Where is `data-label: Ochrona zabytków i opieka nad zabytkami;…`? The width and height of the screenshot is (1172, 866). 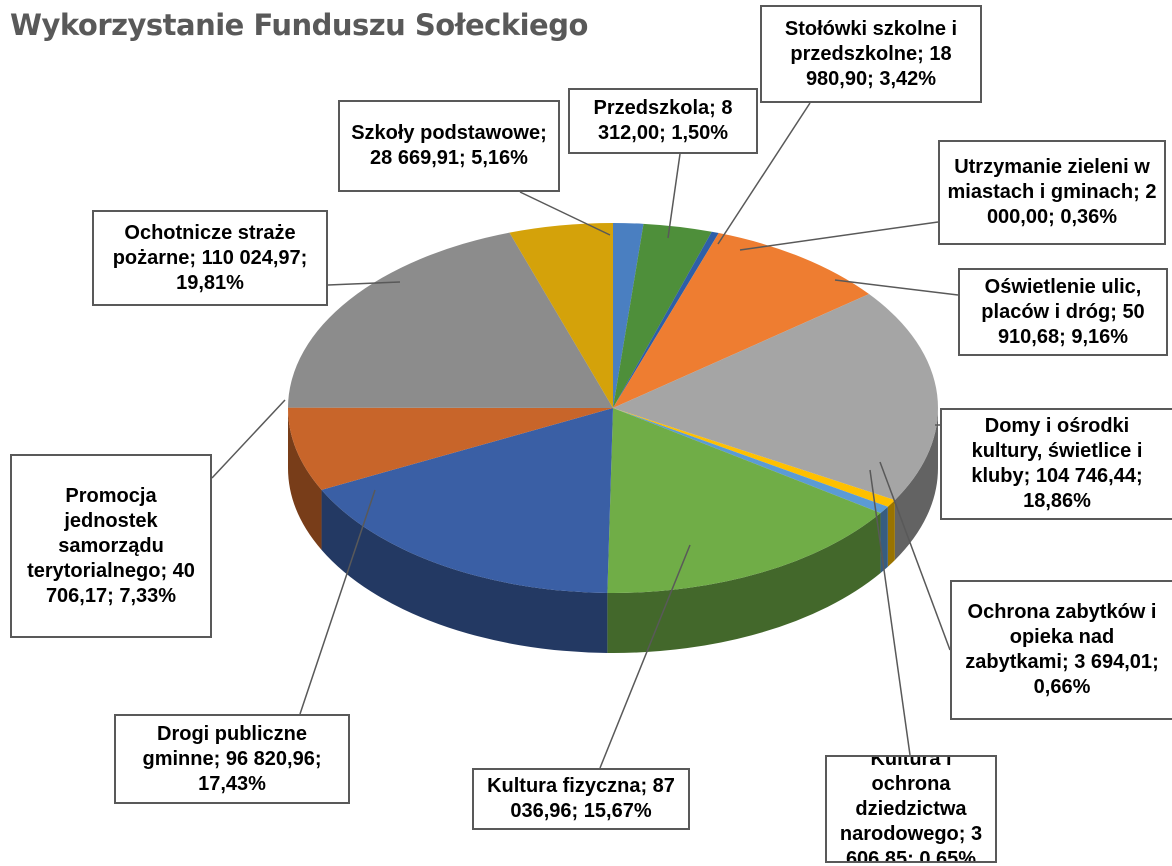
data-label: Ochrona zabytków i opieka nad zabytkami;… is located at coordinates (1061, 650).